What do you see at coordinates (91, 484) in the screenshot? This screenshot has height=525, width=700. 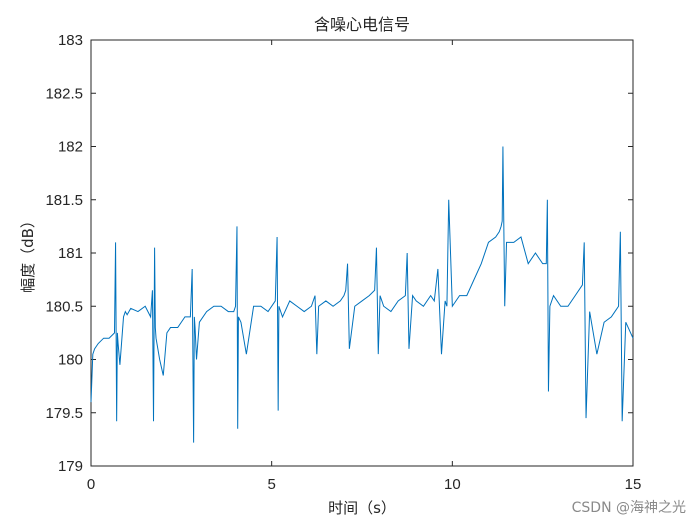 I see `x-tick-label: 0` at bounding box center [91, 484].